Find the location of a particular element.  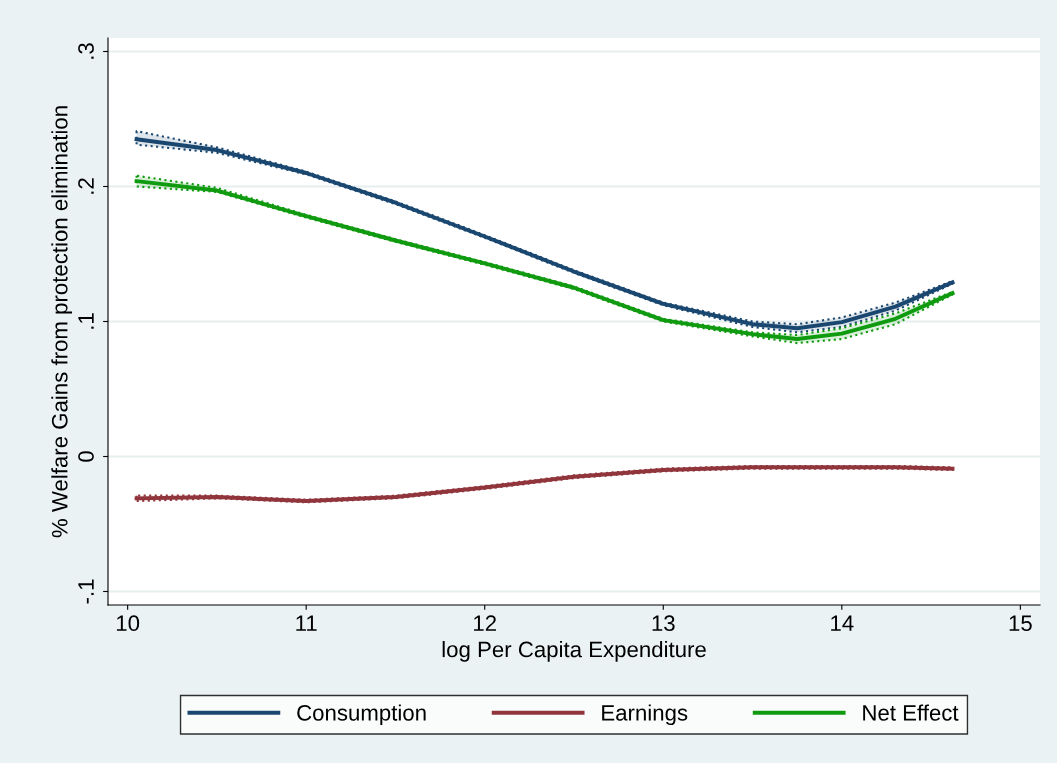

x-tick-label: 15 is located at coordinates (1020, 623).